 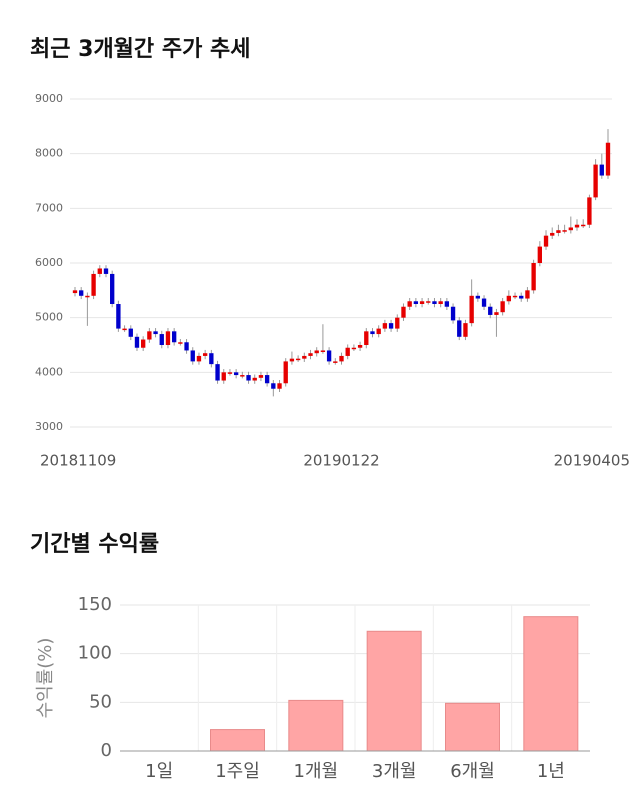 I want to click on y-tick-label: 3000, so click(x=49, y=426).